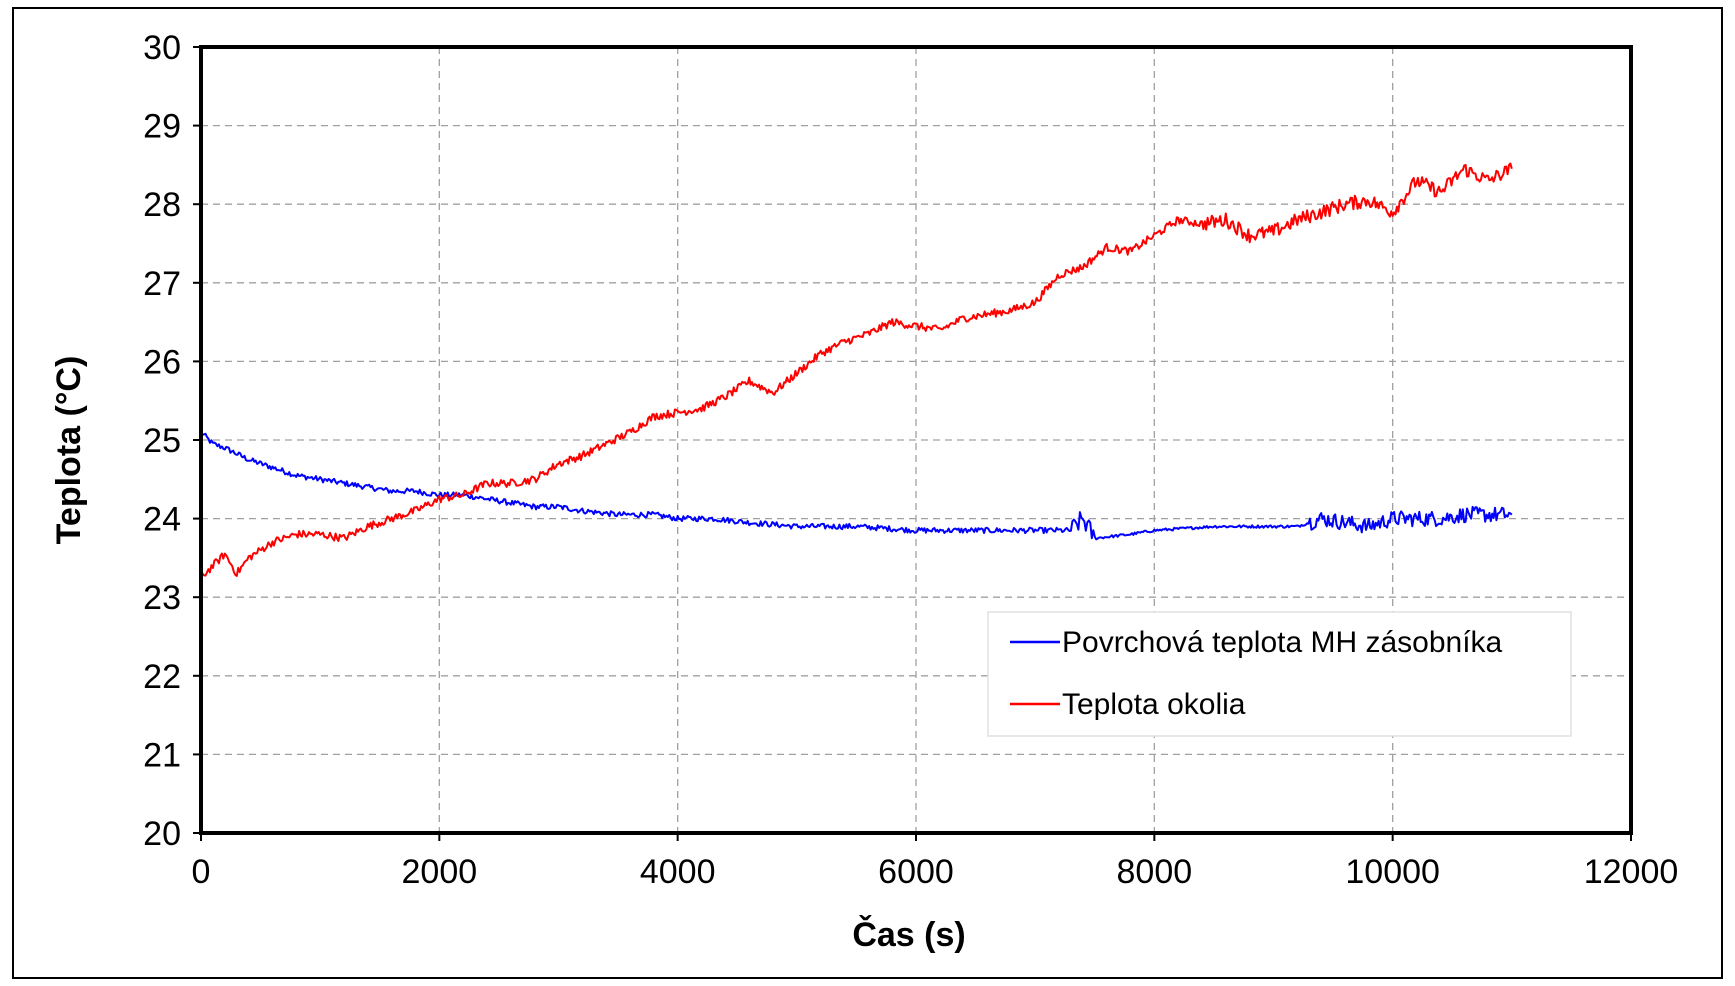 The width and height of the screenshot is (1735, 986). What do you see at coordinates (69, 450) in the screenshot?
I see `y-axis-title: Teplota (°C)` at bounding box center [69, 450].